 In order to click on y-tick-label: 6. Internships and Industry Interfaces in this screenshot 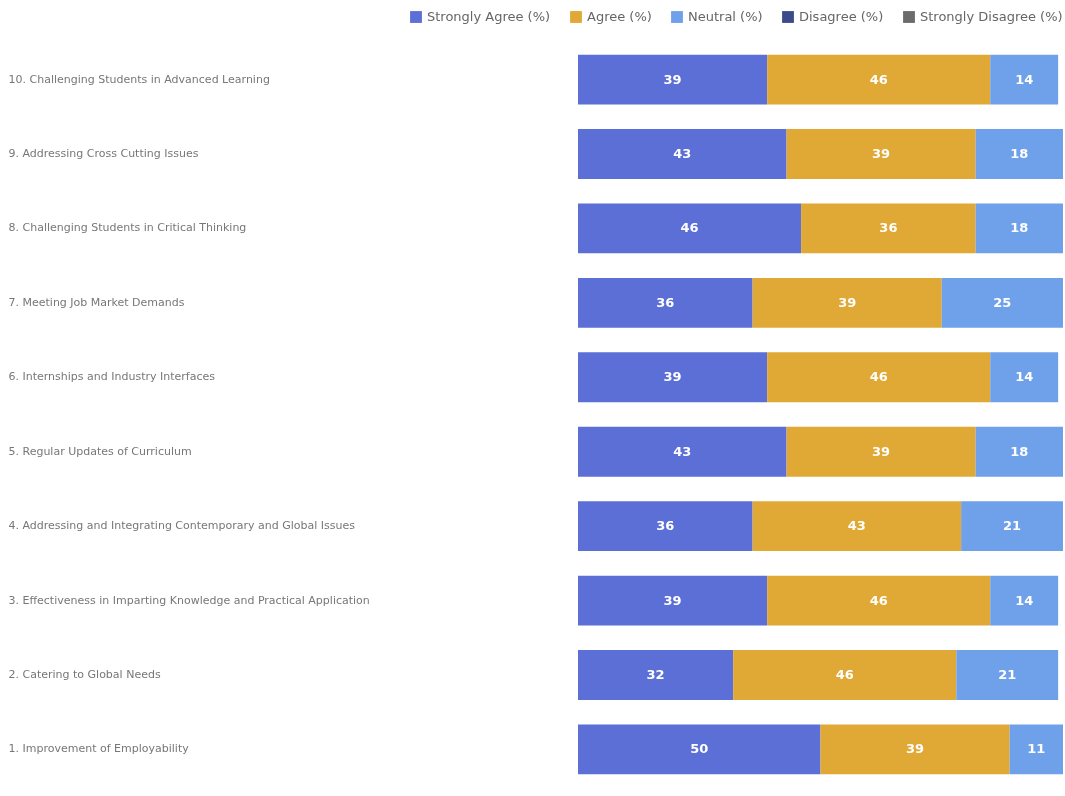, I will do `click(112, 377)`.